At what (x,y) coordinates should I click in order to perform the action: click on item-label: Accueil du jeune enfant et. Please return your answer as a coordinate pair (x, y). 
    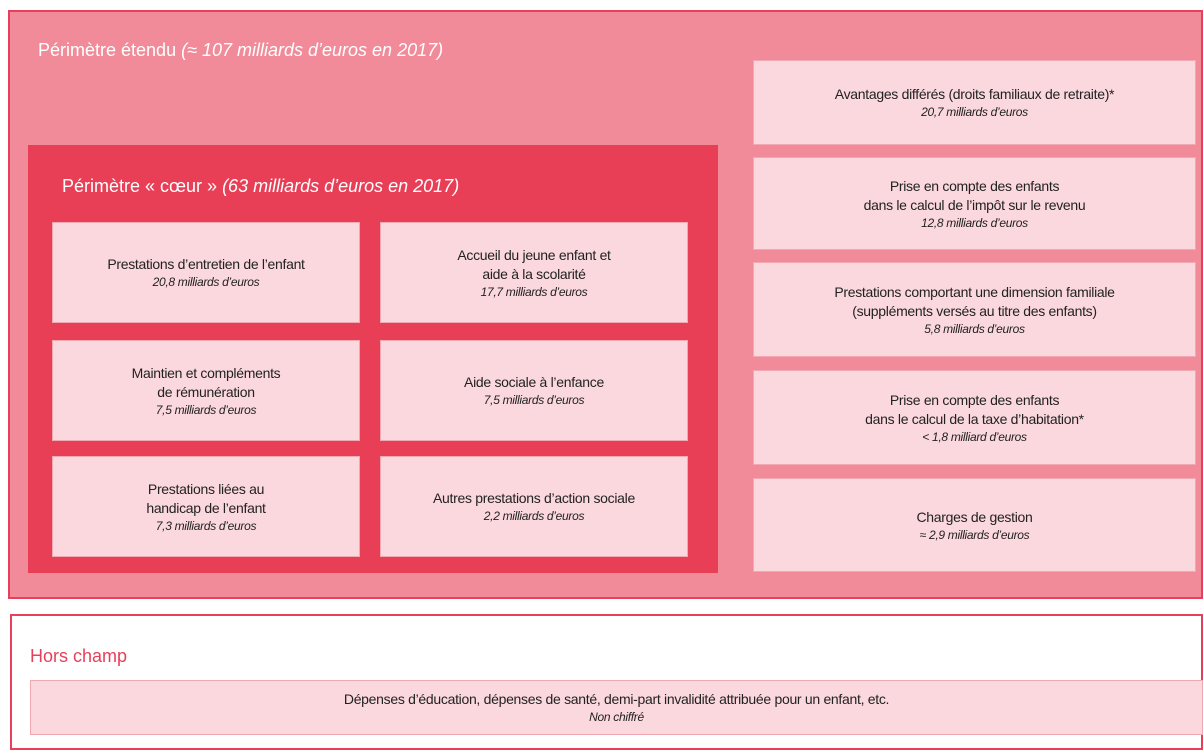
    Looking at the image, I should click on (534, 254).